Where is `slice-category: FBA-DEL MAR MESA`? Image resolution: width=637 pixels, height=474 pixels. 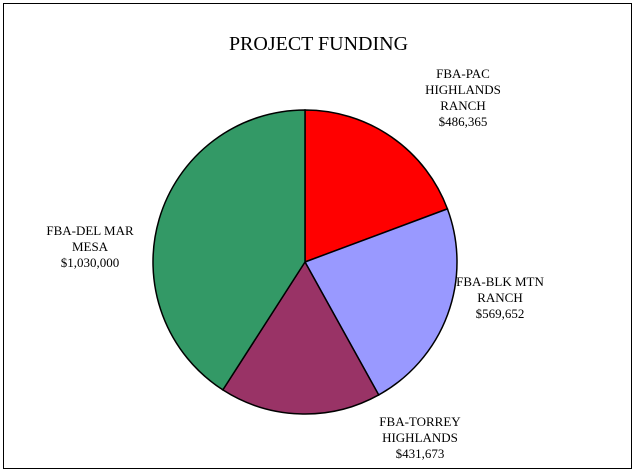 slice-category: FBA-DEL MAR MESA is located at coordinates (90, 238).